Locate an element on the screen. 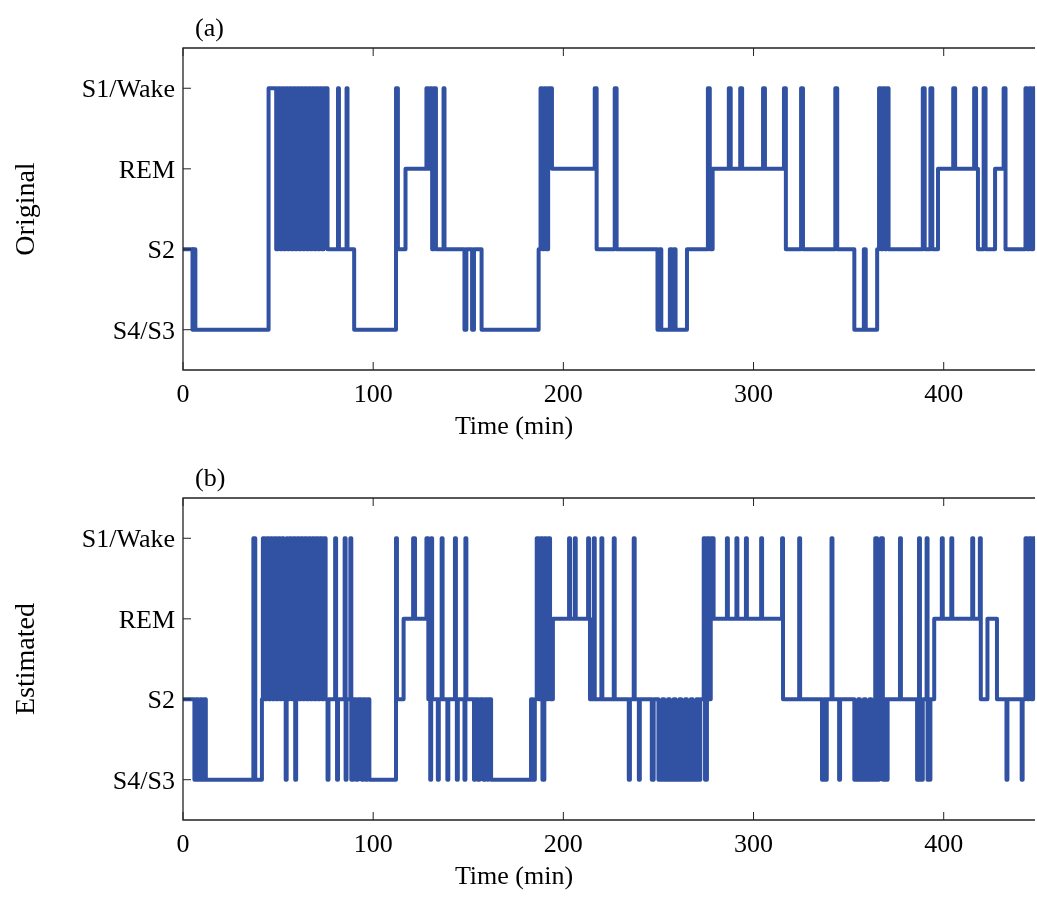 This screenshot has width=1037, height=900. y-axis-title: Original is located at coordinates (24, 209).